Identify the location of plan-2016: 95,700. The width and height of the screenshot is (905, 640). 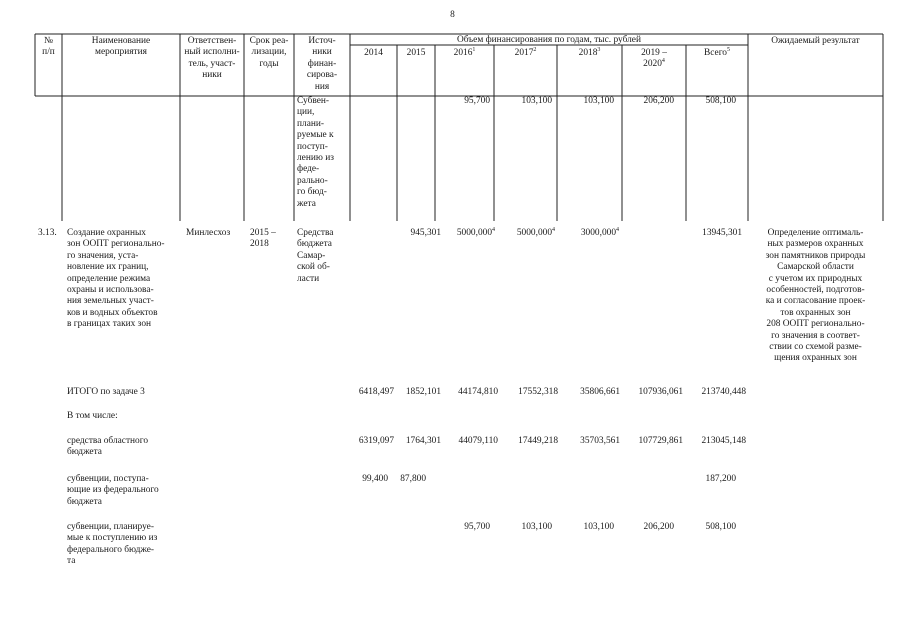
(477, 527).